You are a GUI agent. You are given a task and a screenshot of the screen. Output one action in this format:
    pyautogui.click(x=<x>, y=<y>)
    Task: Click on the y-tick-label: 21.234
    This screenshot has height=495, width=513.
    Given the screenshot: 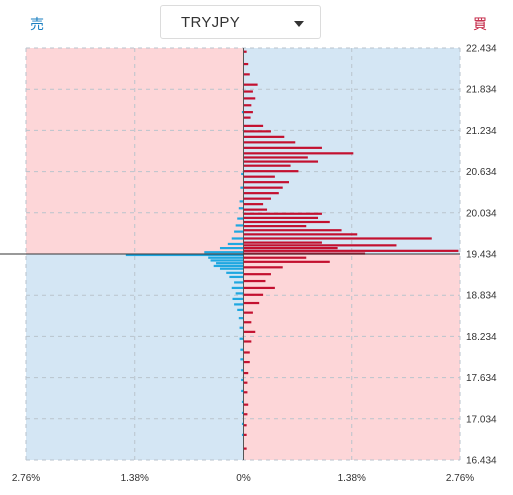 What is the action you would take?
    pyautogui.click(x=481, y=131)
    